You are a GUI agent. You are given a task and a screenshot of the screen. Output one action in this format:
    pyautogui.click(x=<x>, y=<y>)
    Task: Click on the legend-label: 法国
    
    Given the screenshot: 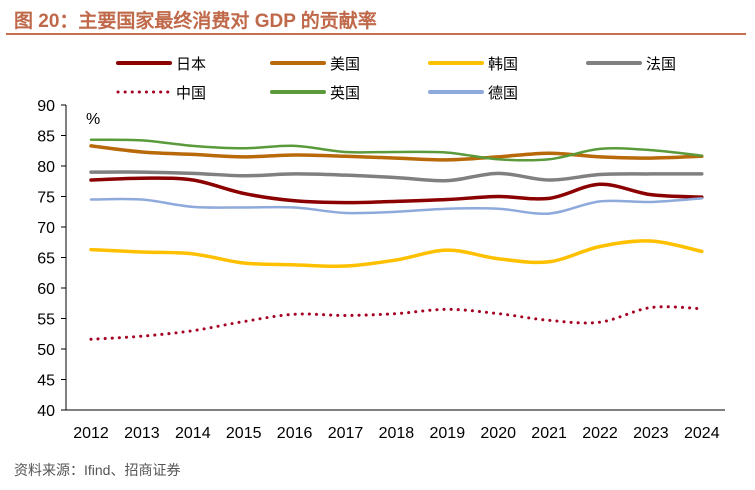 What is the action you would take?
    pyautogui.click(x=661, y=64)
    